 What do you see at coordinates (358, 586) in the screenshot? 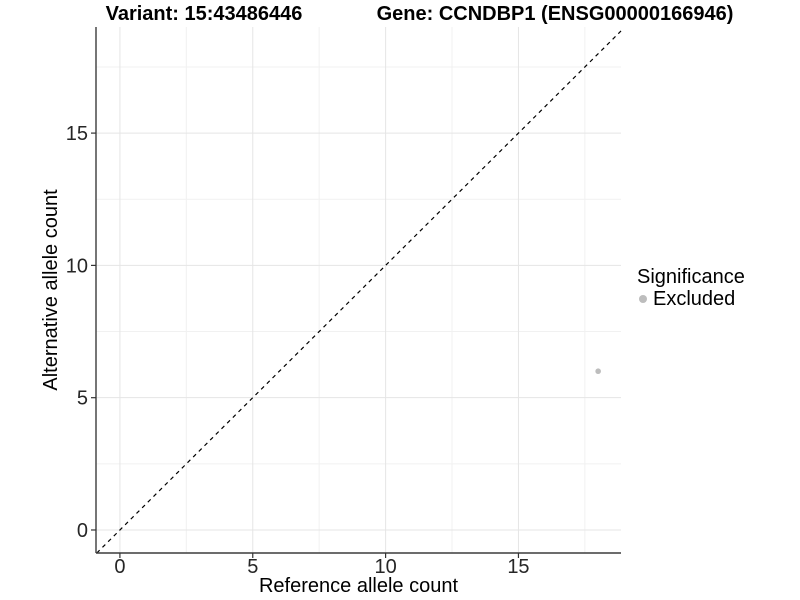
I see `x-axis-title: Reference allele count` at bounding box center [358, 586].